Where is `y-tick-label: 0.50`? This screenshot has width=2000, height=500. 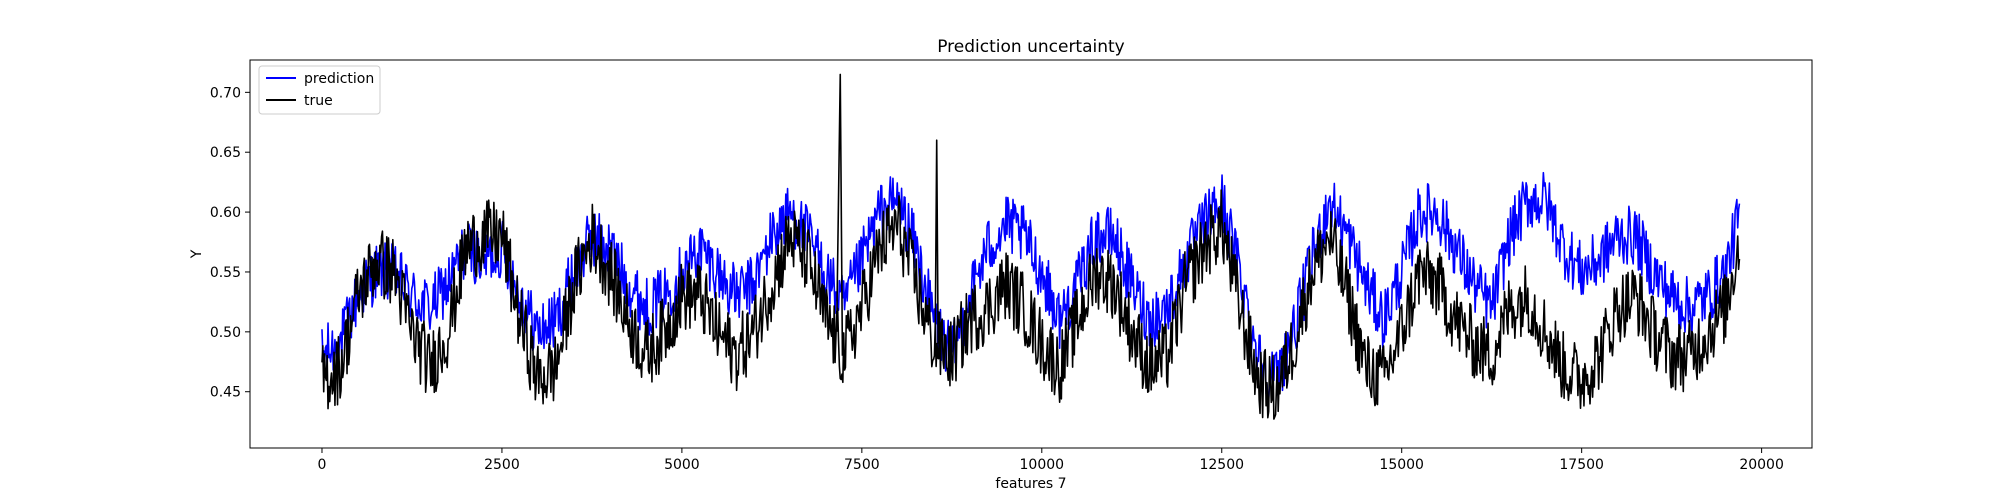 y-tick-label: 0.50 is located at coordinates (225, 333).